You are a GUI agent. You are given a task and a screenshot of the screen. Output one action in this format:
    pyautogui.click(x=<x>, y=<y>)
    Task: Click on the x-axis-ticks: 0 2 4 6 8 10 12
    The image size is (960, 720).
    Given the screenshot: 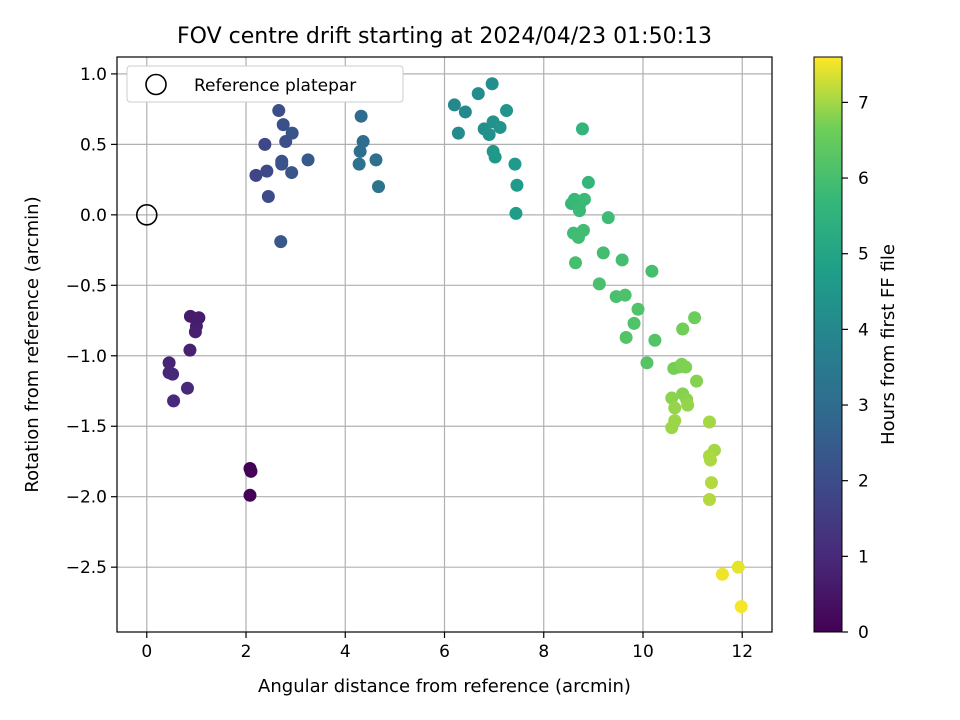 What is the action you would take?
    pyautogui.click(x=447, y=647)
    